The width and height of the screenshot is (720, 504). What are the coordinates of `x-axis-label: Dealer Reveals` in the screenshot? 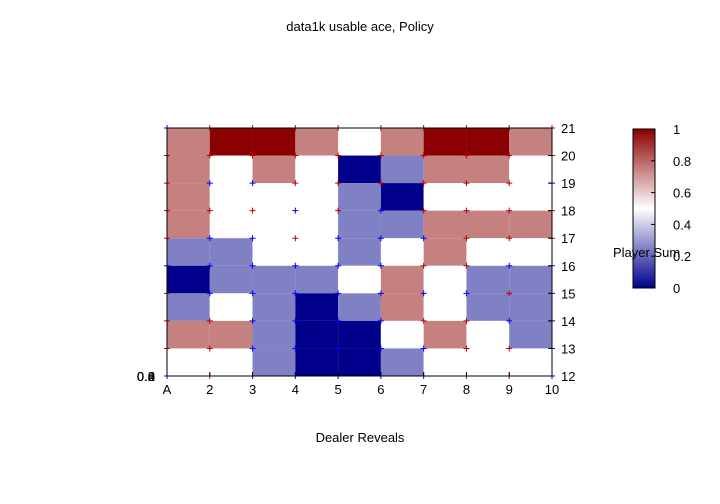 It's located at (360, 437).